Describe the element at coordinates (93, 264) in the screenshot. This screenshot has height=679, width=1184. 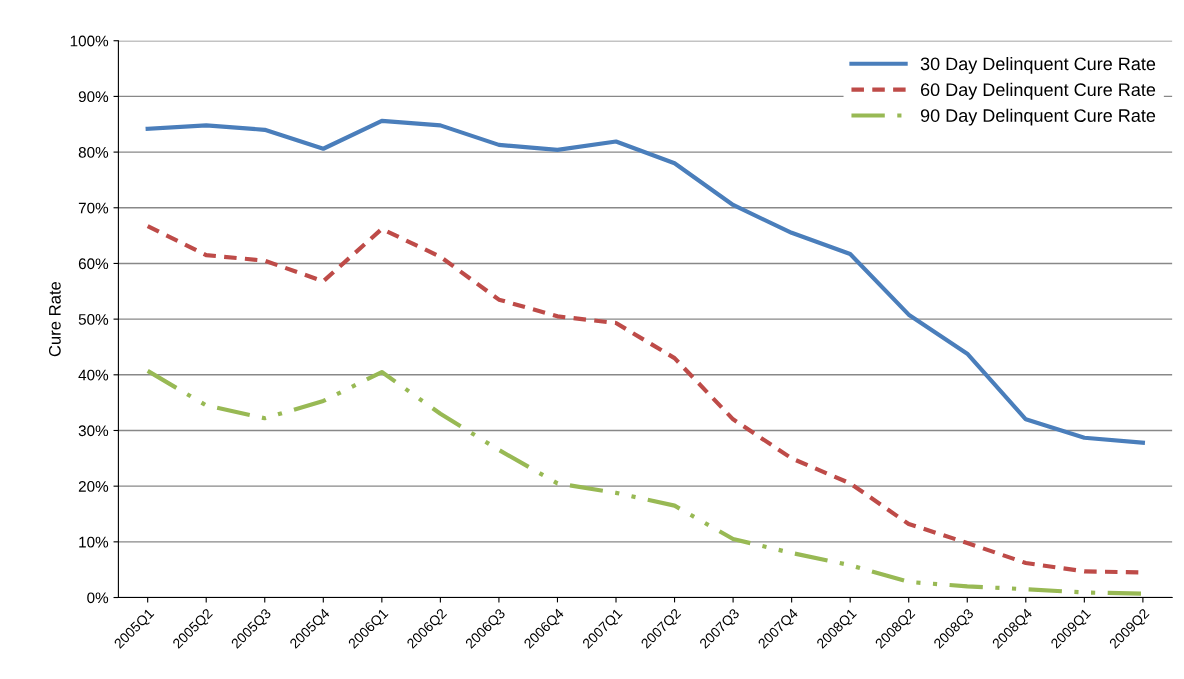
I see `y-tick-label: 60%` at that location.